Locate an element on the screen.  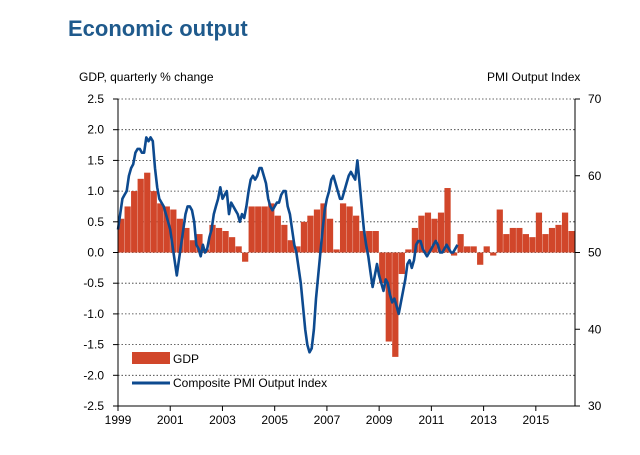
left-tick-label: 1.5 is located at coordinates (95, 160).